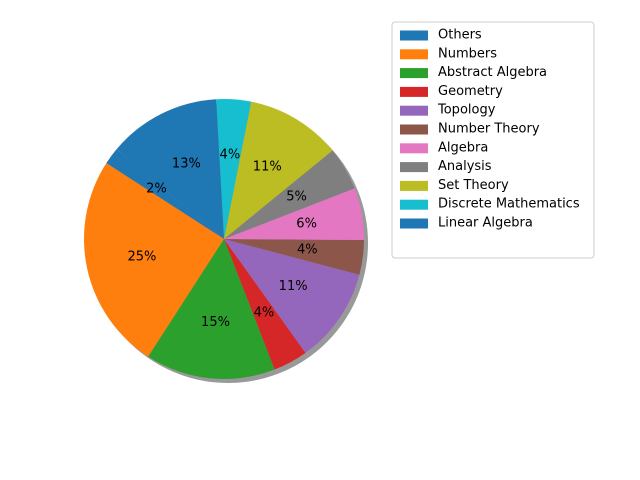  I want to click on percent-label-linear-algebra: 13%, so click(186, 163).